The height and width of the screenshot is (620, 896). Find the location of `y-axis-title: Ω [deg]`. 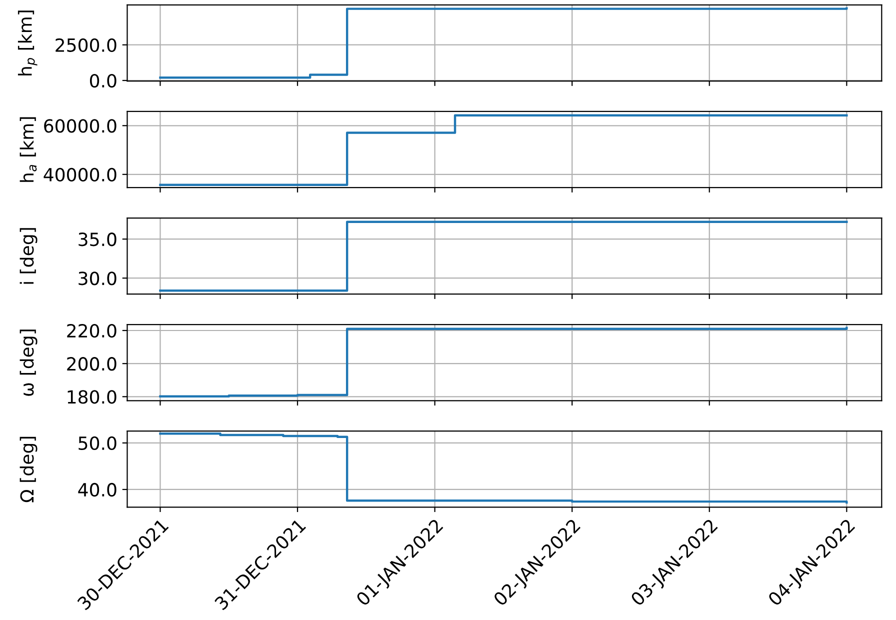

y-axis-title: Ω [deg] is located at coordinates (29, 469).